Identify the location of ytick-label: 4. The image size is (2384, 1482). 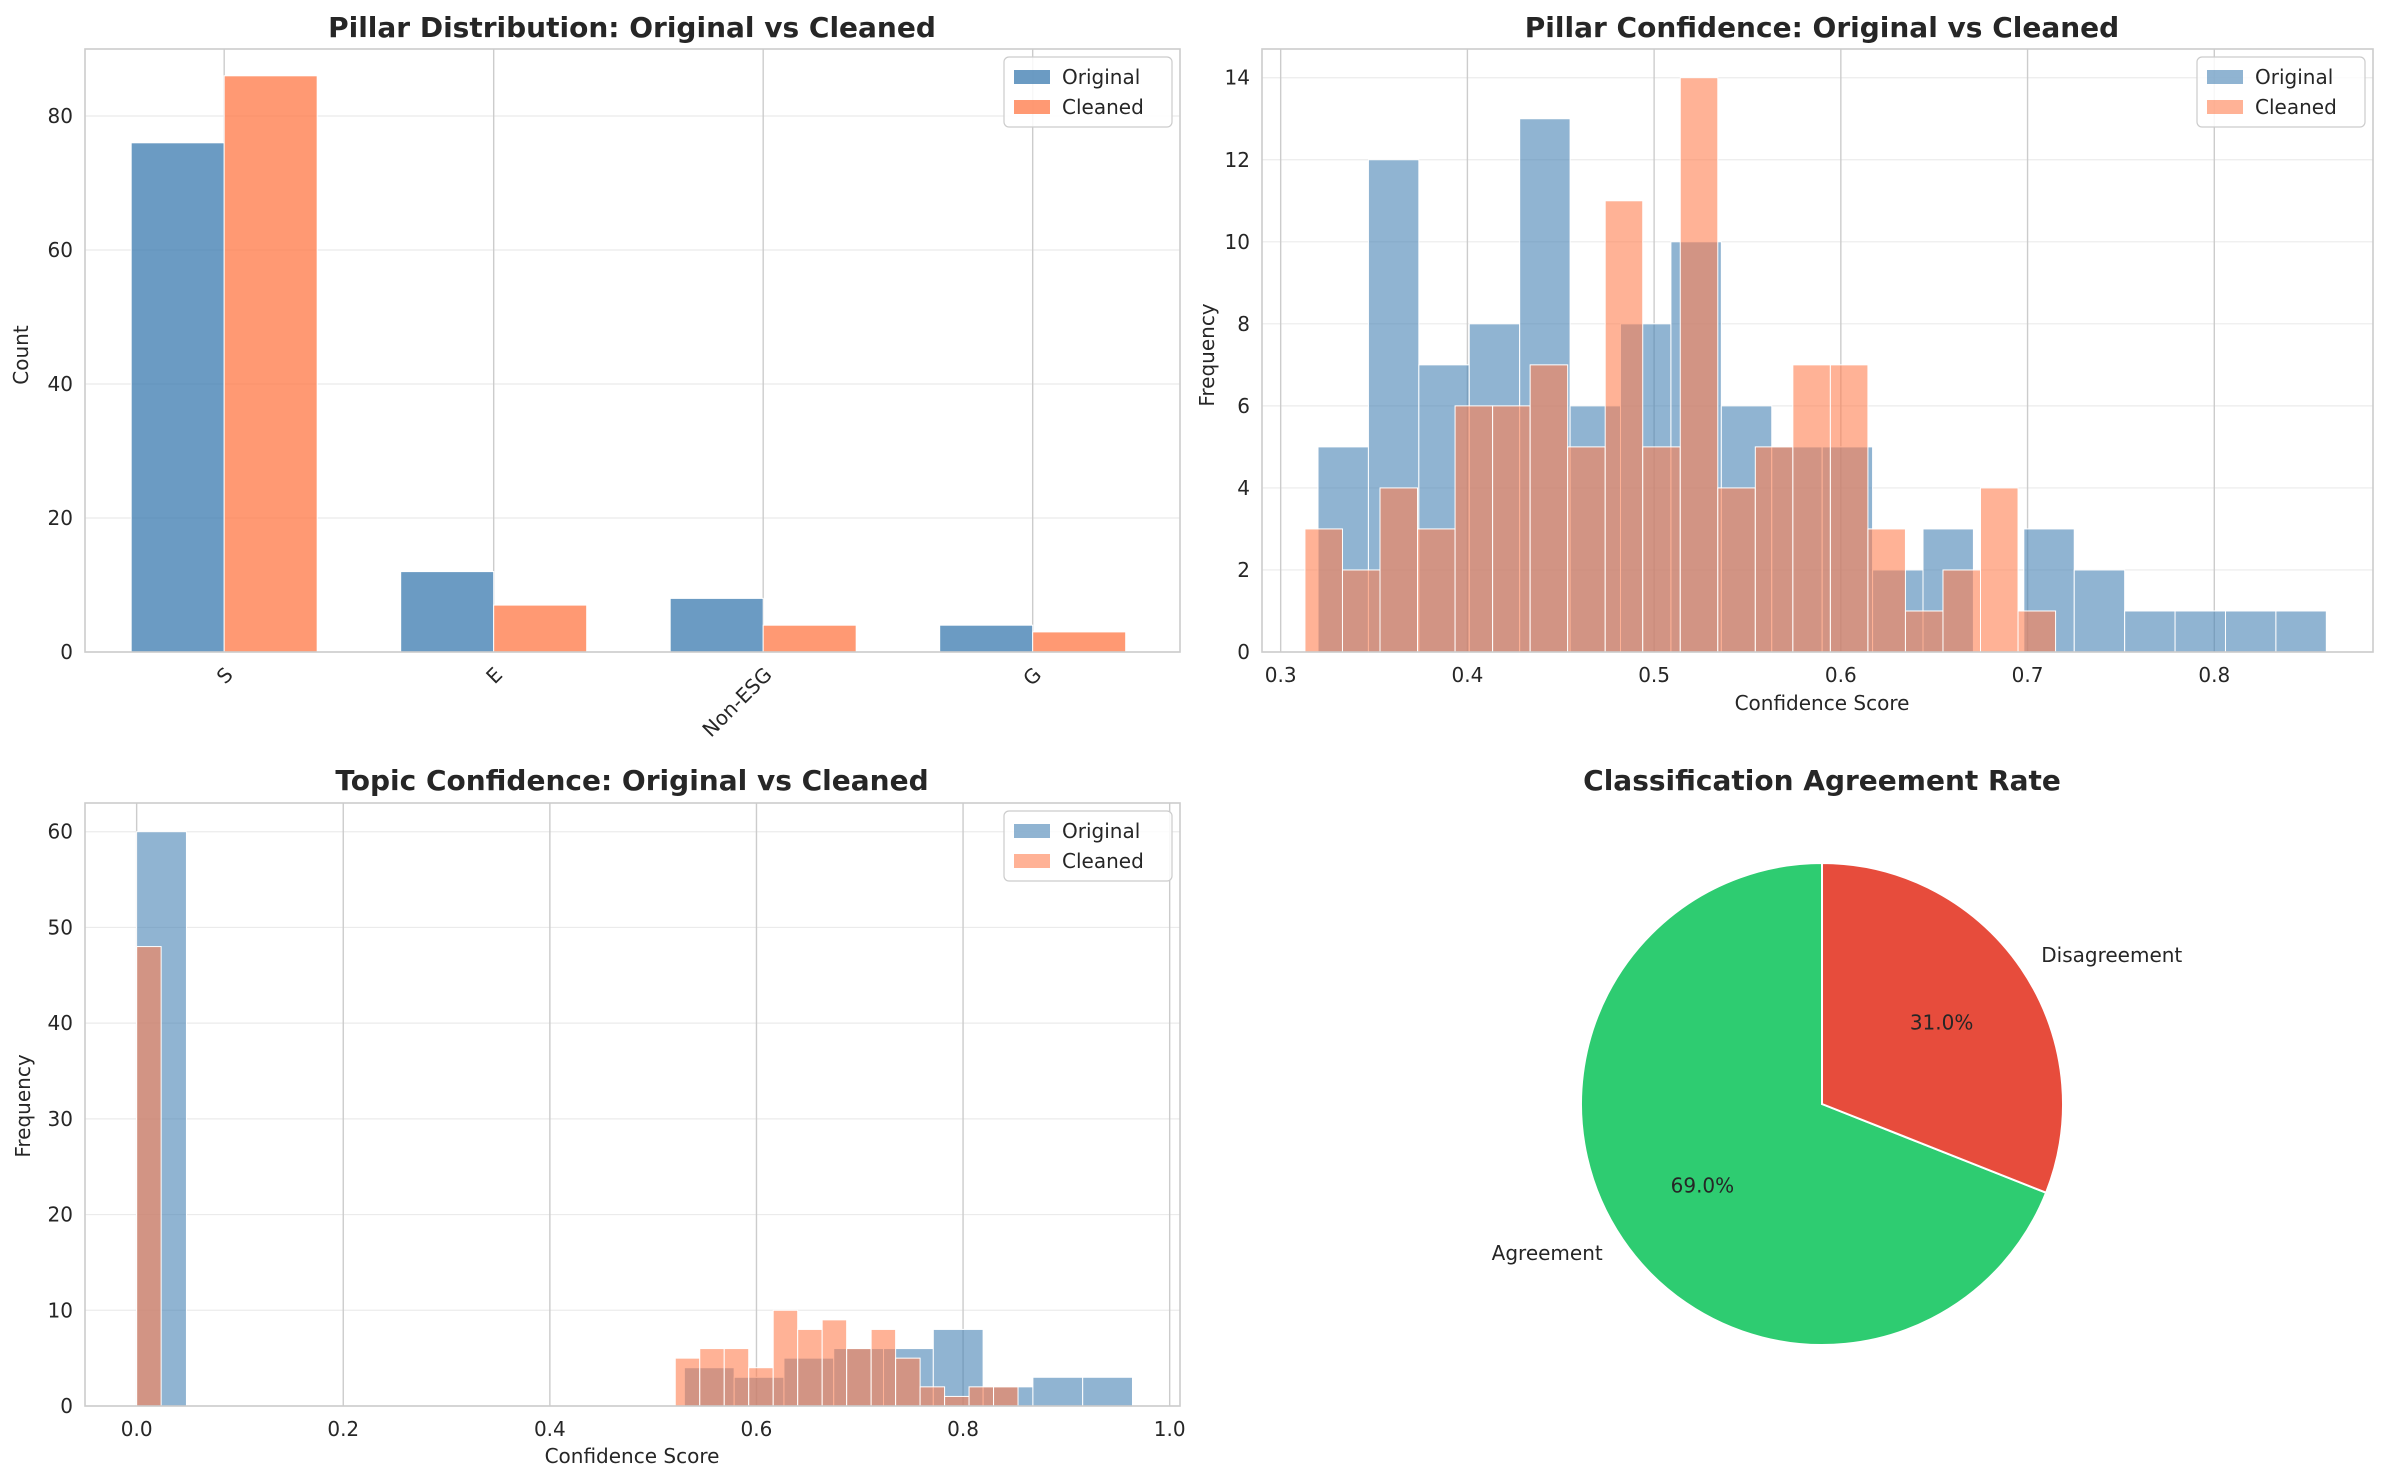
(1243, 488).